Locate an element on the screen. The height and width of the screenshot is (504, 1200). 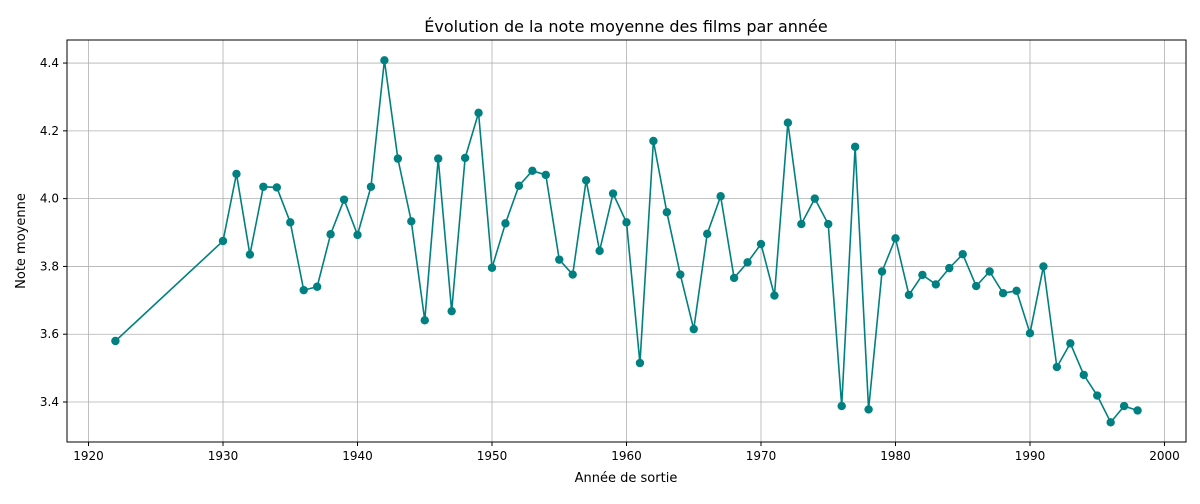
x-tick-label: 1940 is located at coordinates (357, 456).